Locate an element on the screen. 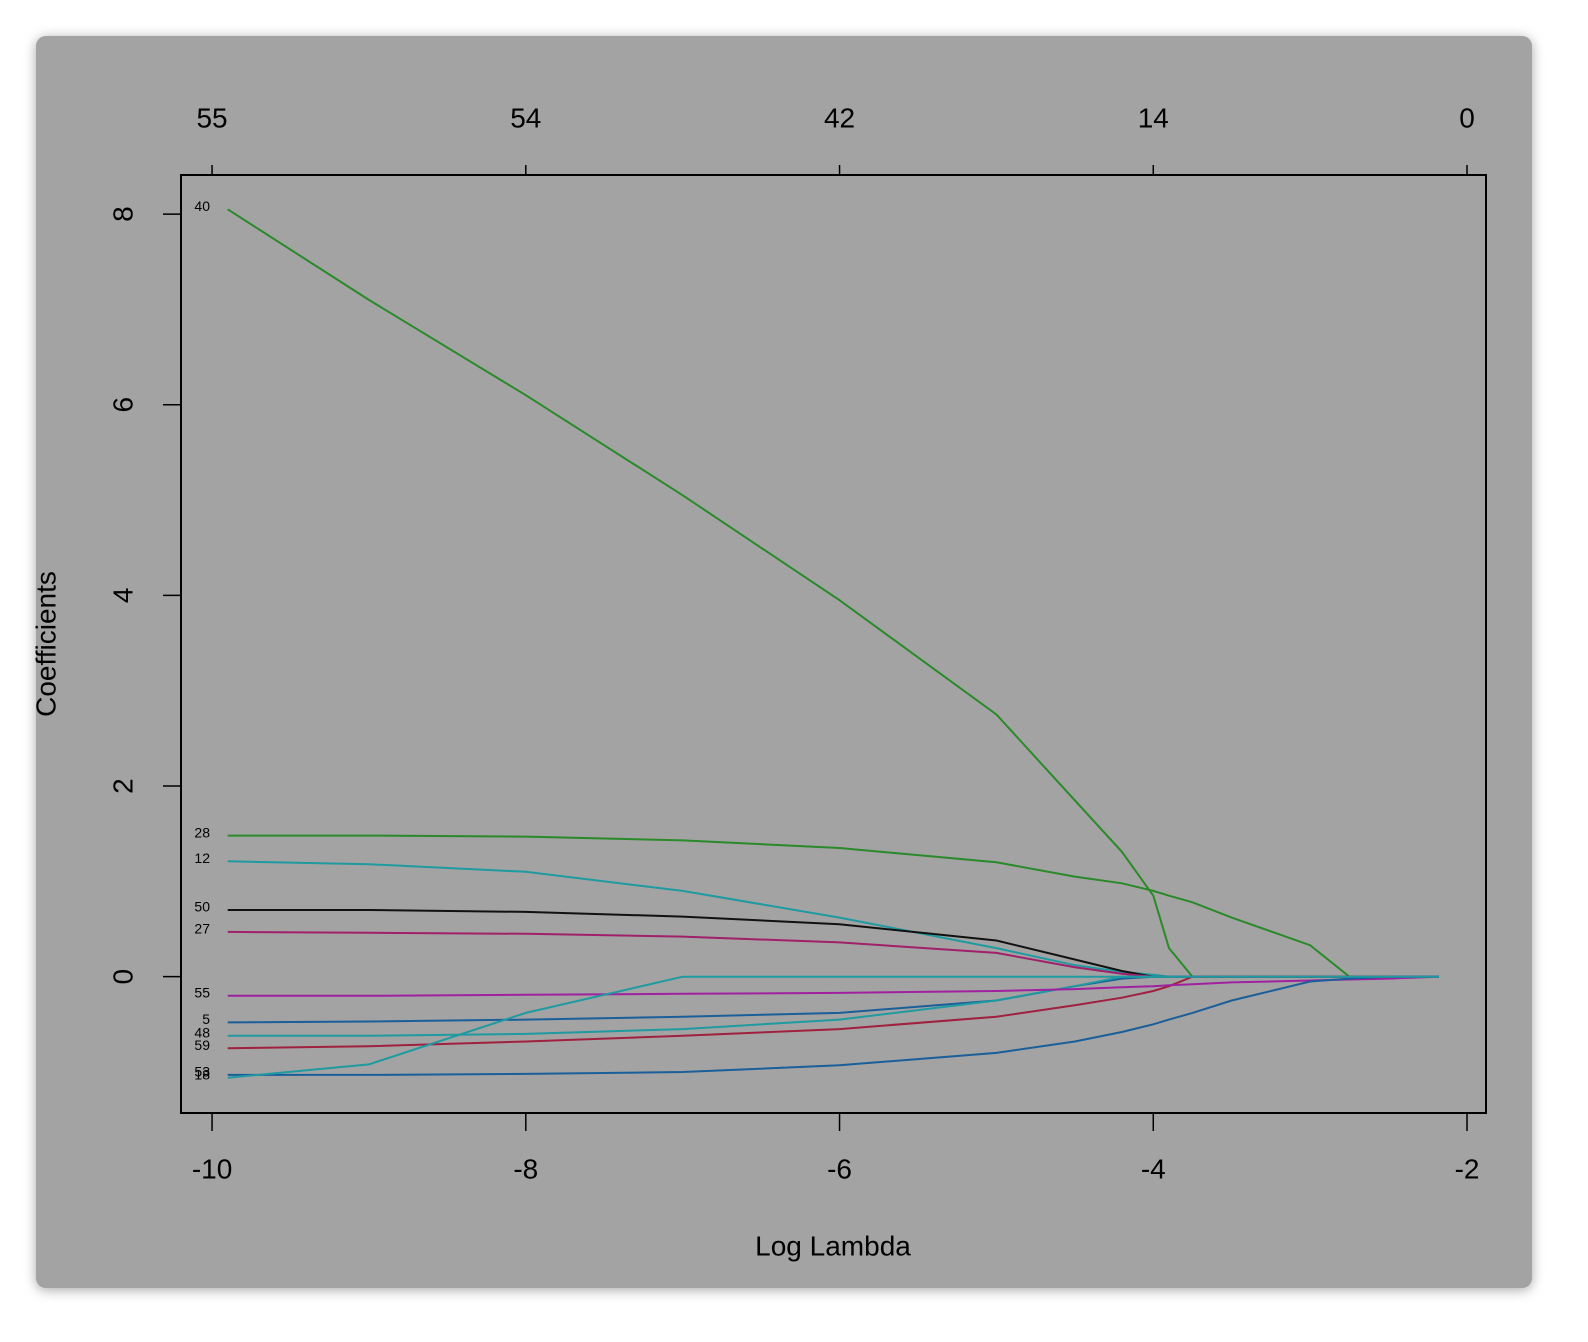 This screenshot has width=1588, height=1342. top-tick-label: 14 is located at coordinates (1153, 117).